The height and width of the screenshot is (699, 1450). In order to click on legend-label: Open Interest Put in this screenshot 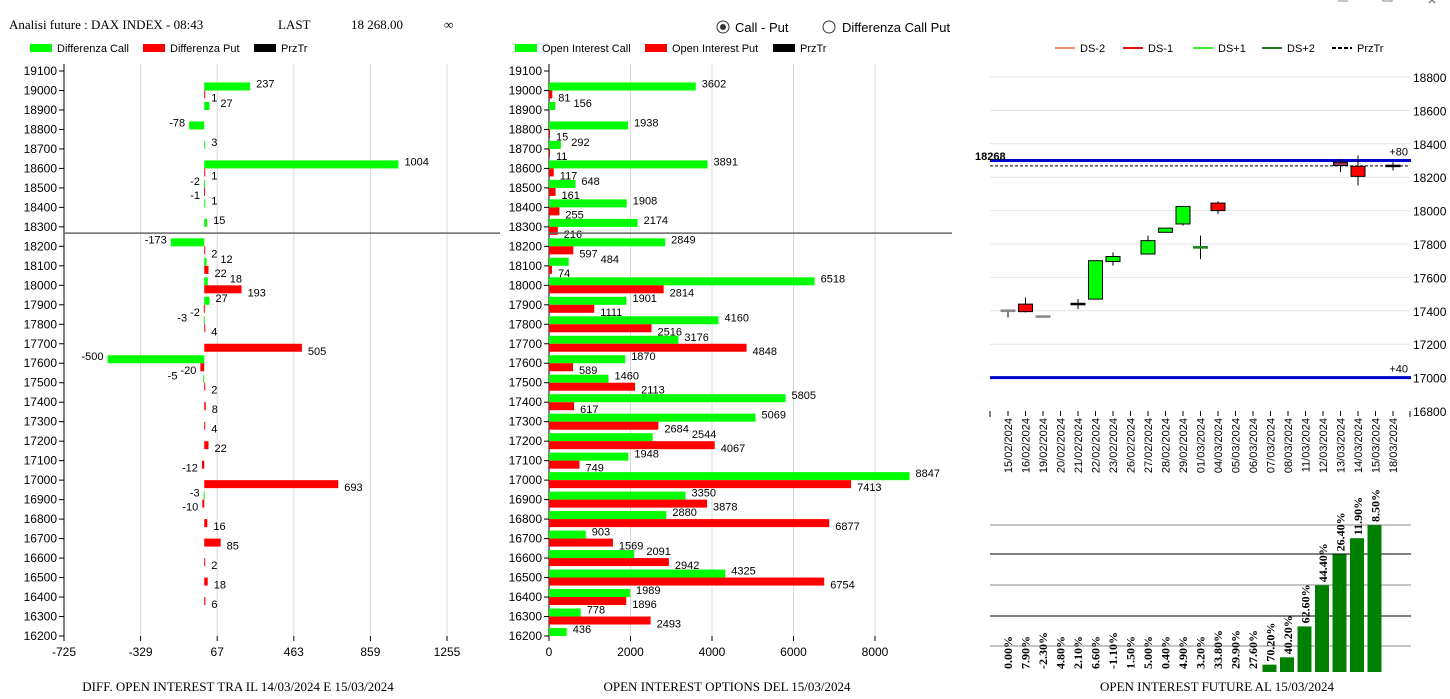, I will do `click(715, 49)`.